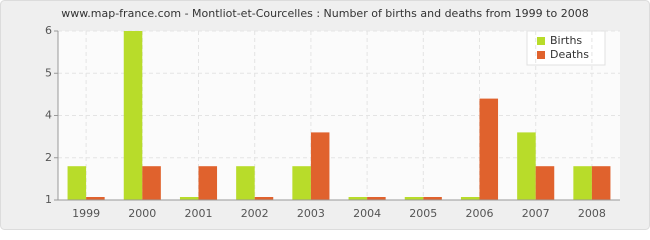 The width and height of the screenshot is (650, 240). I want to click on y-tick-label: 4, so click(48, 115).